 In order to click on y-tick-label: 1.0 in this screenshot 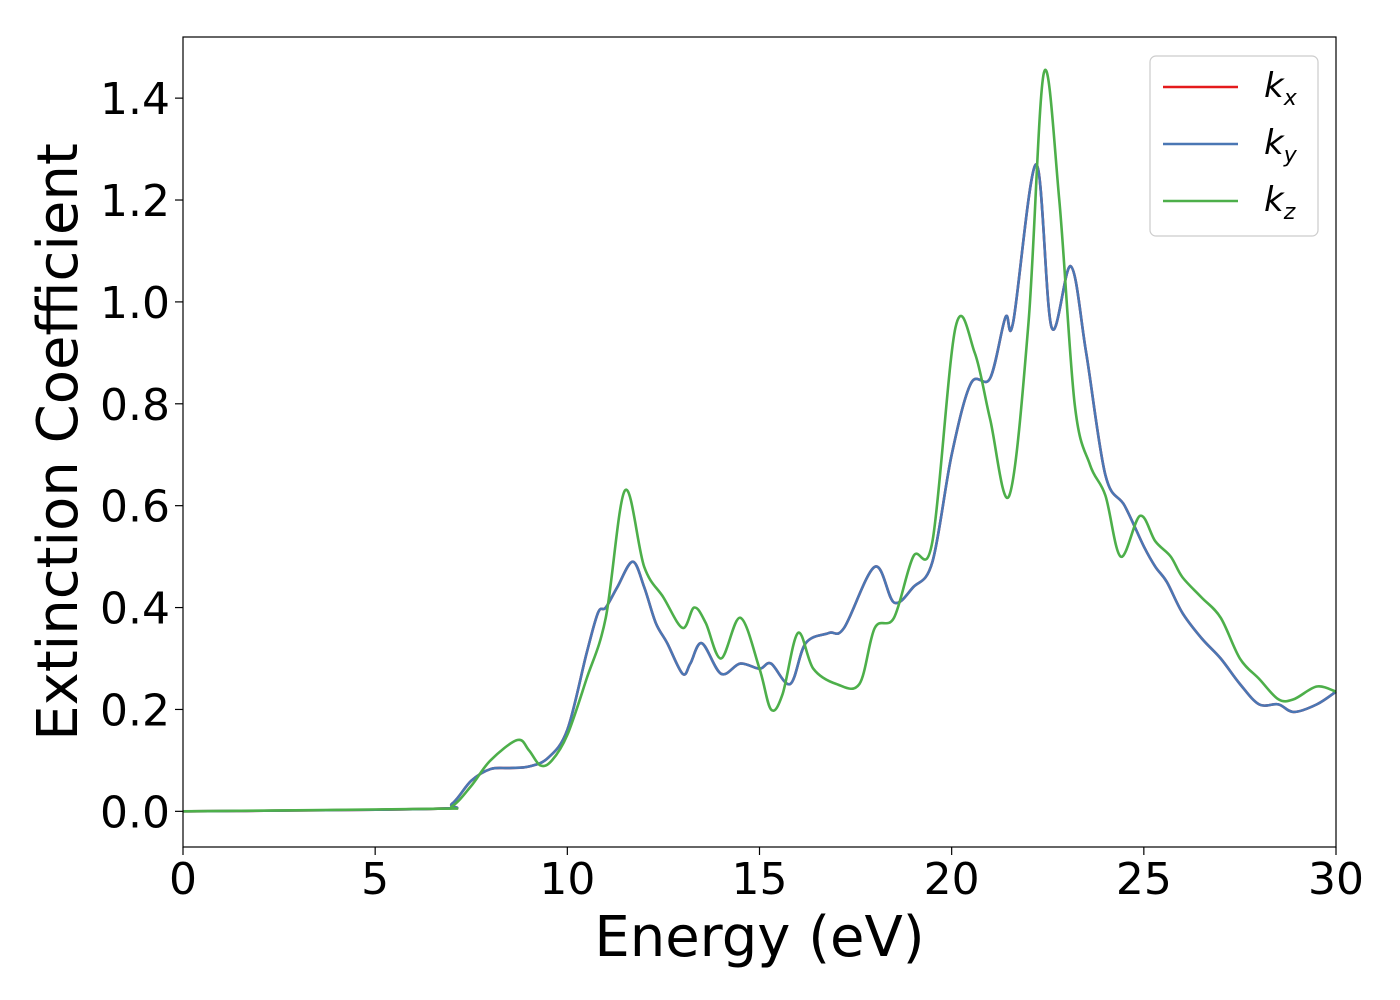, I will do `click(135, 303)`.